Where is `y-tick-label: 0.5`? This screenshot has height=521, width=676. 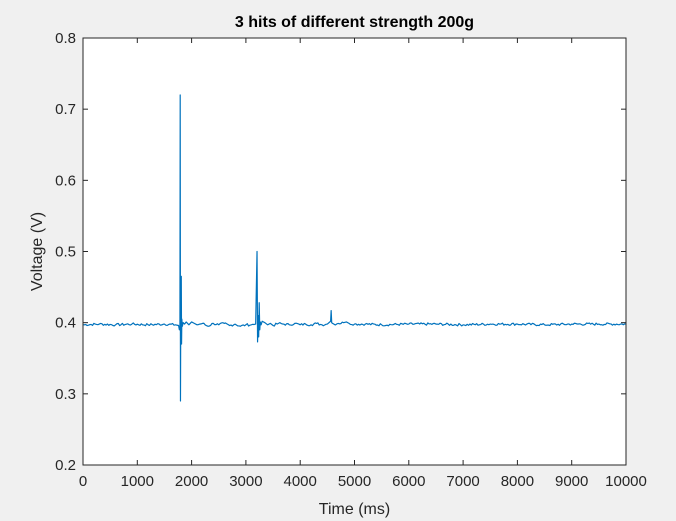 y-tick-label: 0.5 is located at coordinates (65, 252).